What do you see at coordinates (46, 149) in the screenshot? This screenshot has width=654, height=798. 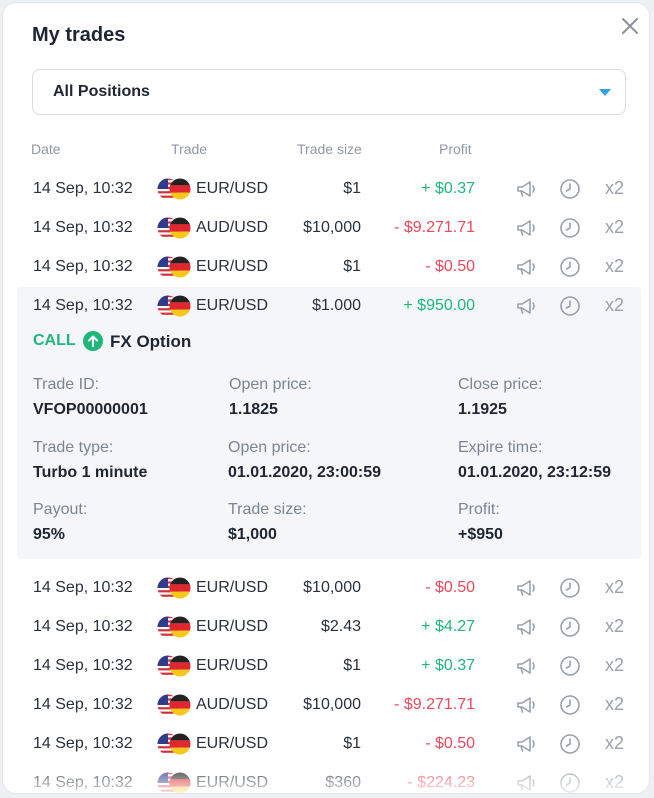 I see `column-header-date: Date` at bounding box center [46, 149].